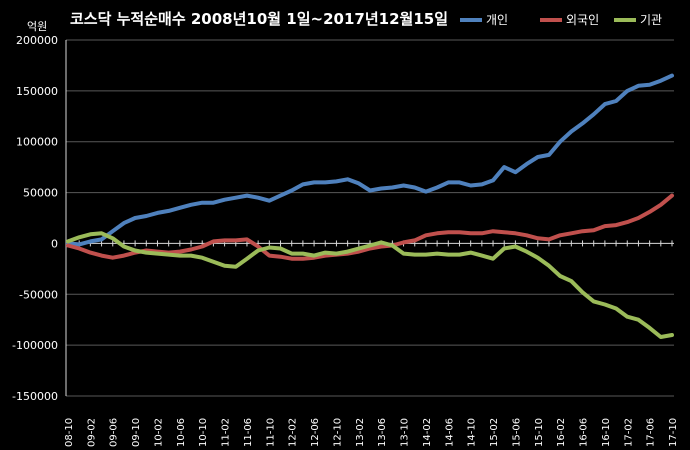 The width and height of the screenshot is (690, 450). Describe the element at coordinates (382, 432) in the screenshot. I see `x-tick-label: 13-06` at that location.